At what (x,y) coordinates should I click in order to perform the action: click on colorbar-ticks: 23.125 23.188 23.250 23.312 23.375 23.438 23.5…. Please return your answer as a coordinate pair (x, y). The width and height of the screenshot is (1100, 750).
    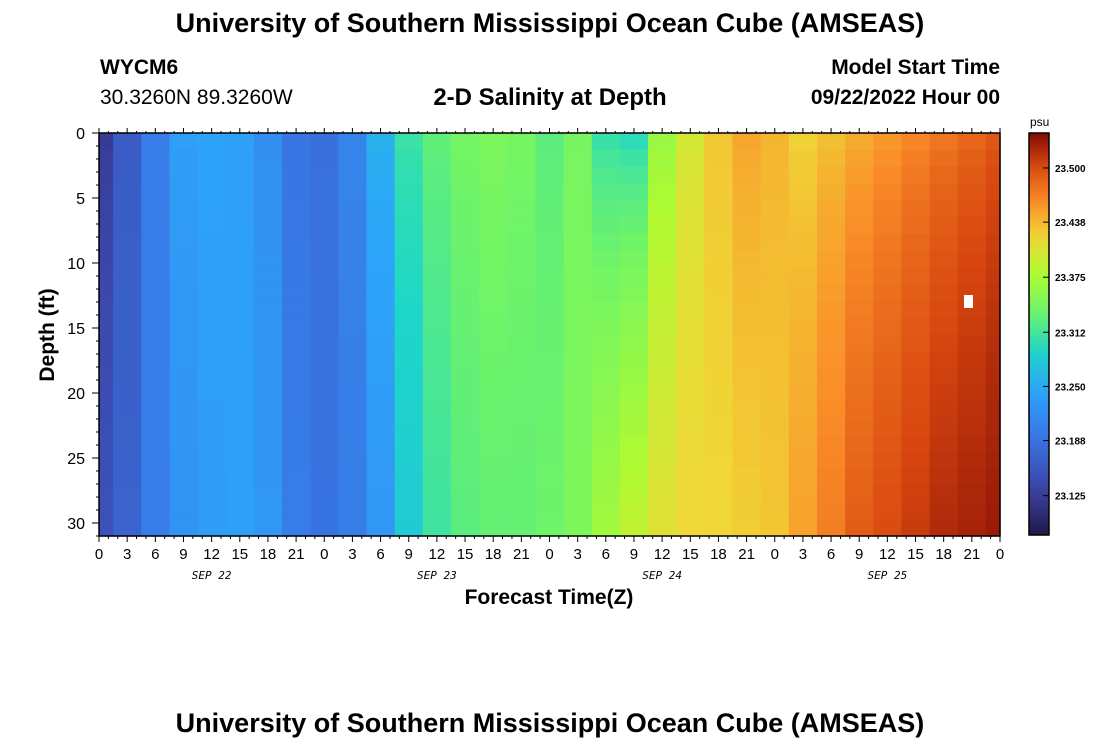
    Looking at the image, I should click on (1064, 333).